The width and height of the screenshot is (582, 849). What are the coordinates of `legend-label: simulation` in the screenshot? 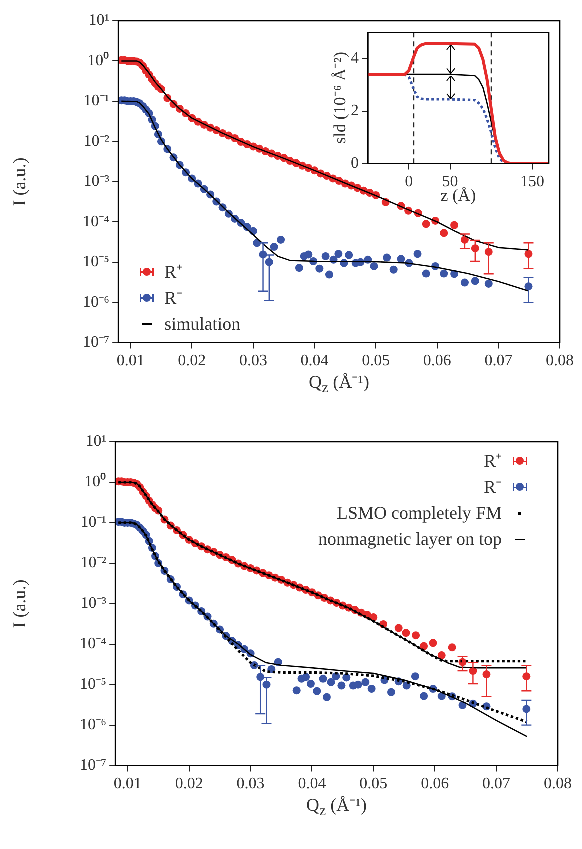 It's located at (202, 324).